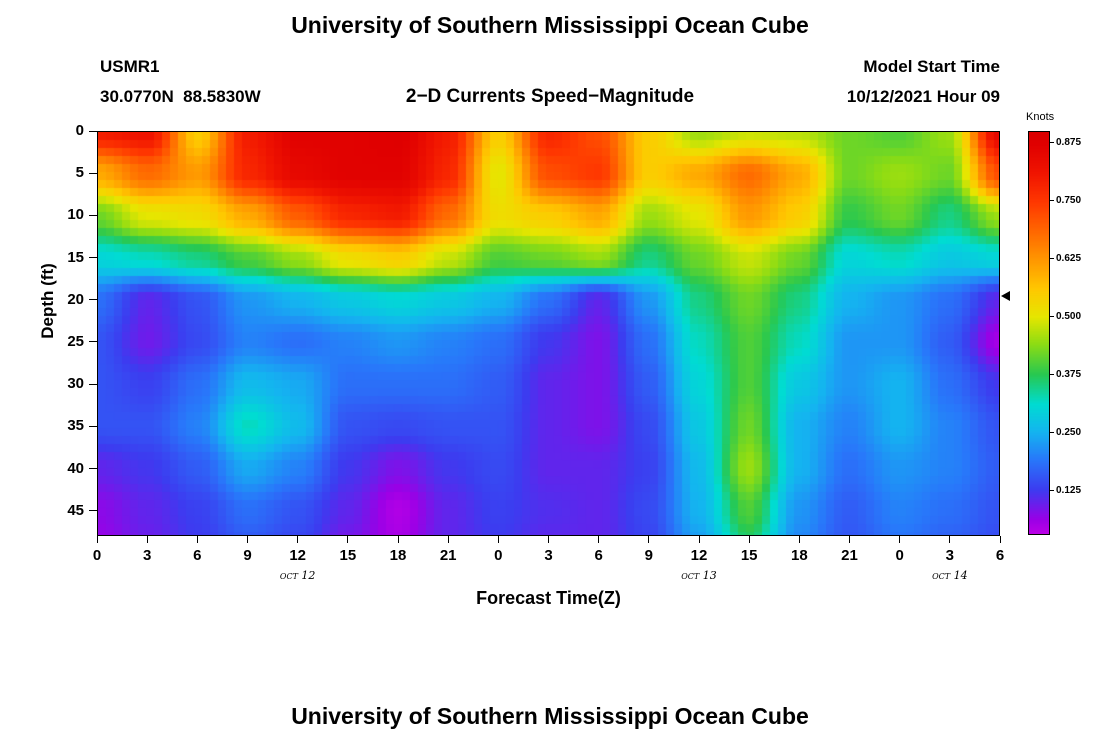 The height and width of the screenshot is (750, 1100). What do you see at coordinates (180, 96) in the screenshot?
I see `station-coordinates: 30.0770N 88.5830W` at bounding box center [180, 96].